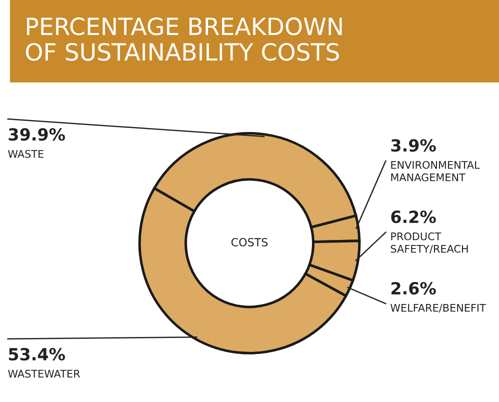 The width and height of the screenshot is (499, 402). What do you see at coordinates (249, 242) in the screenshot?
I see `text: COSTS` at bounding box center [249, 242].